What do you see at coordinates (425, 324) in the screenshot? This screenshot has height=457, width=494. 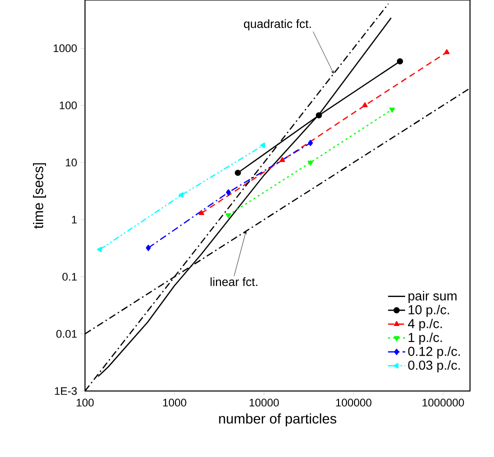 I see `legend-label: 4 p./c.` at bounding box center [425, 324].